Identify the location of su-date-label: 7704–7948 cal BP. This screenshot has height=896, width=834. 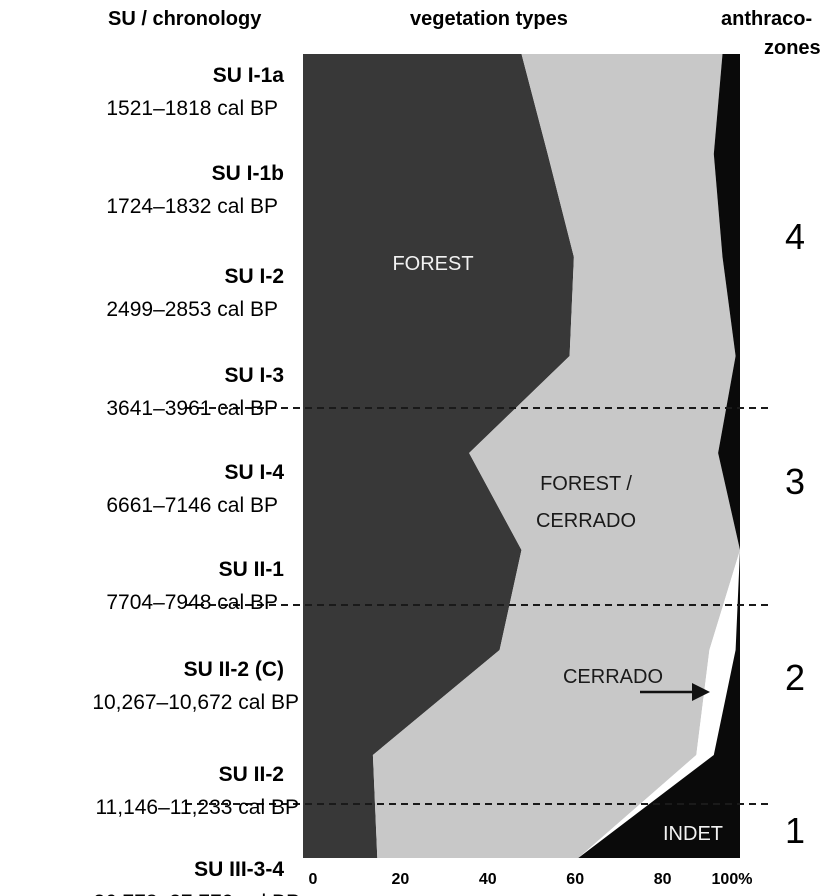
(192, 602).